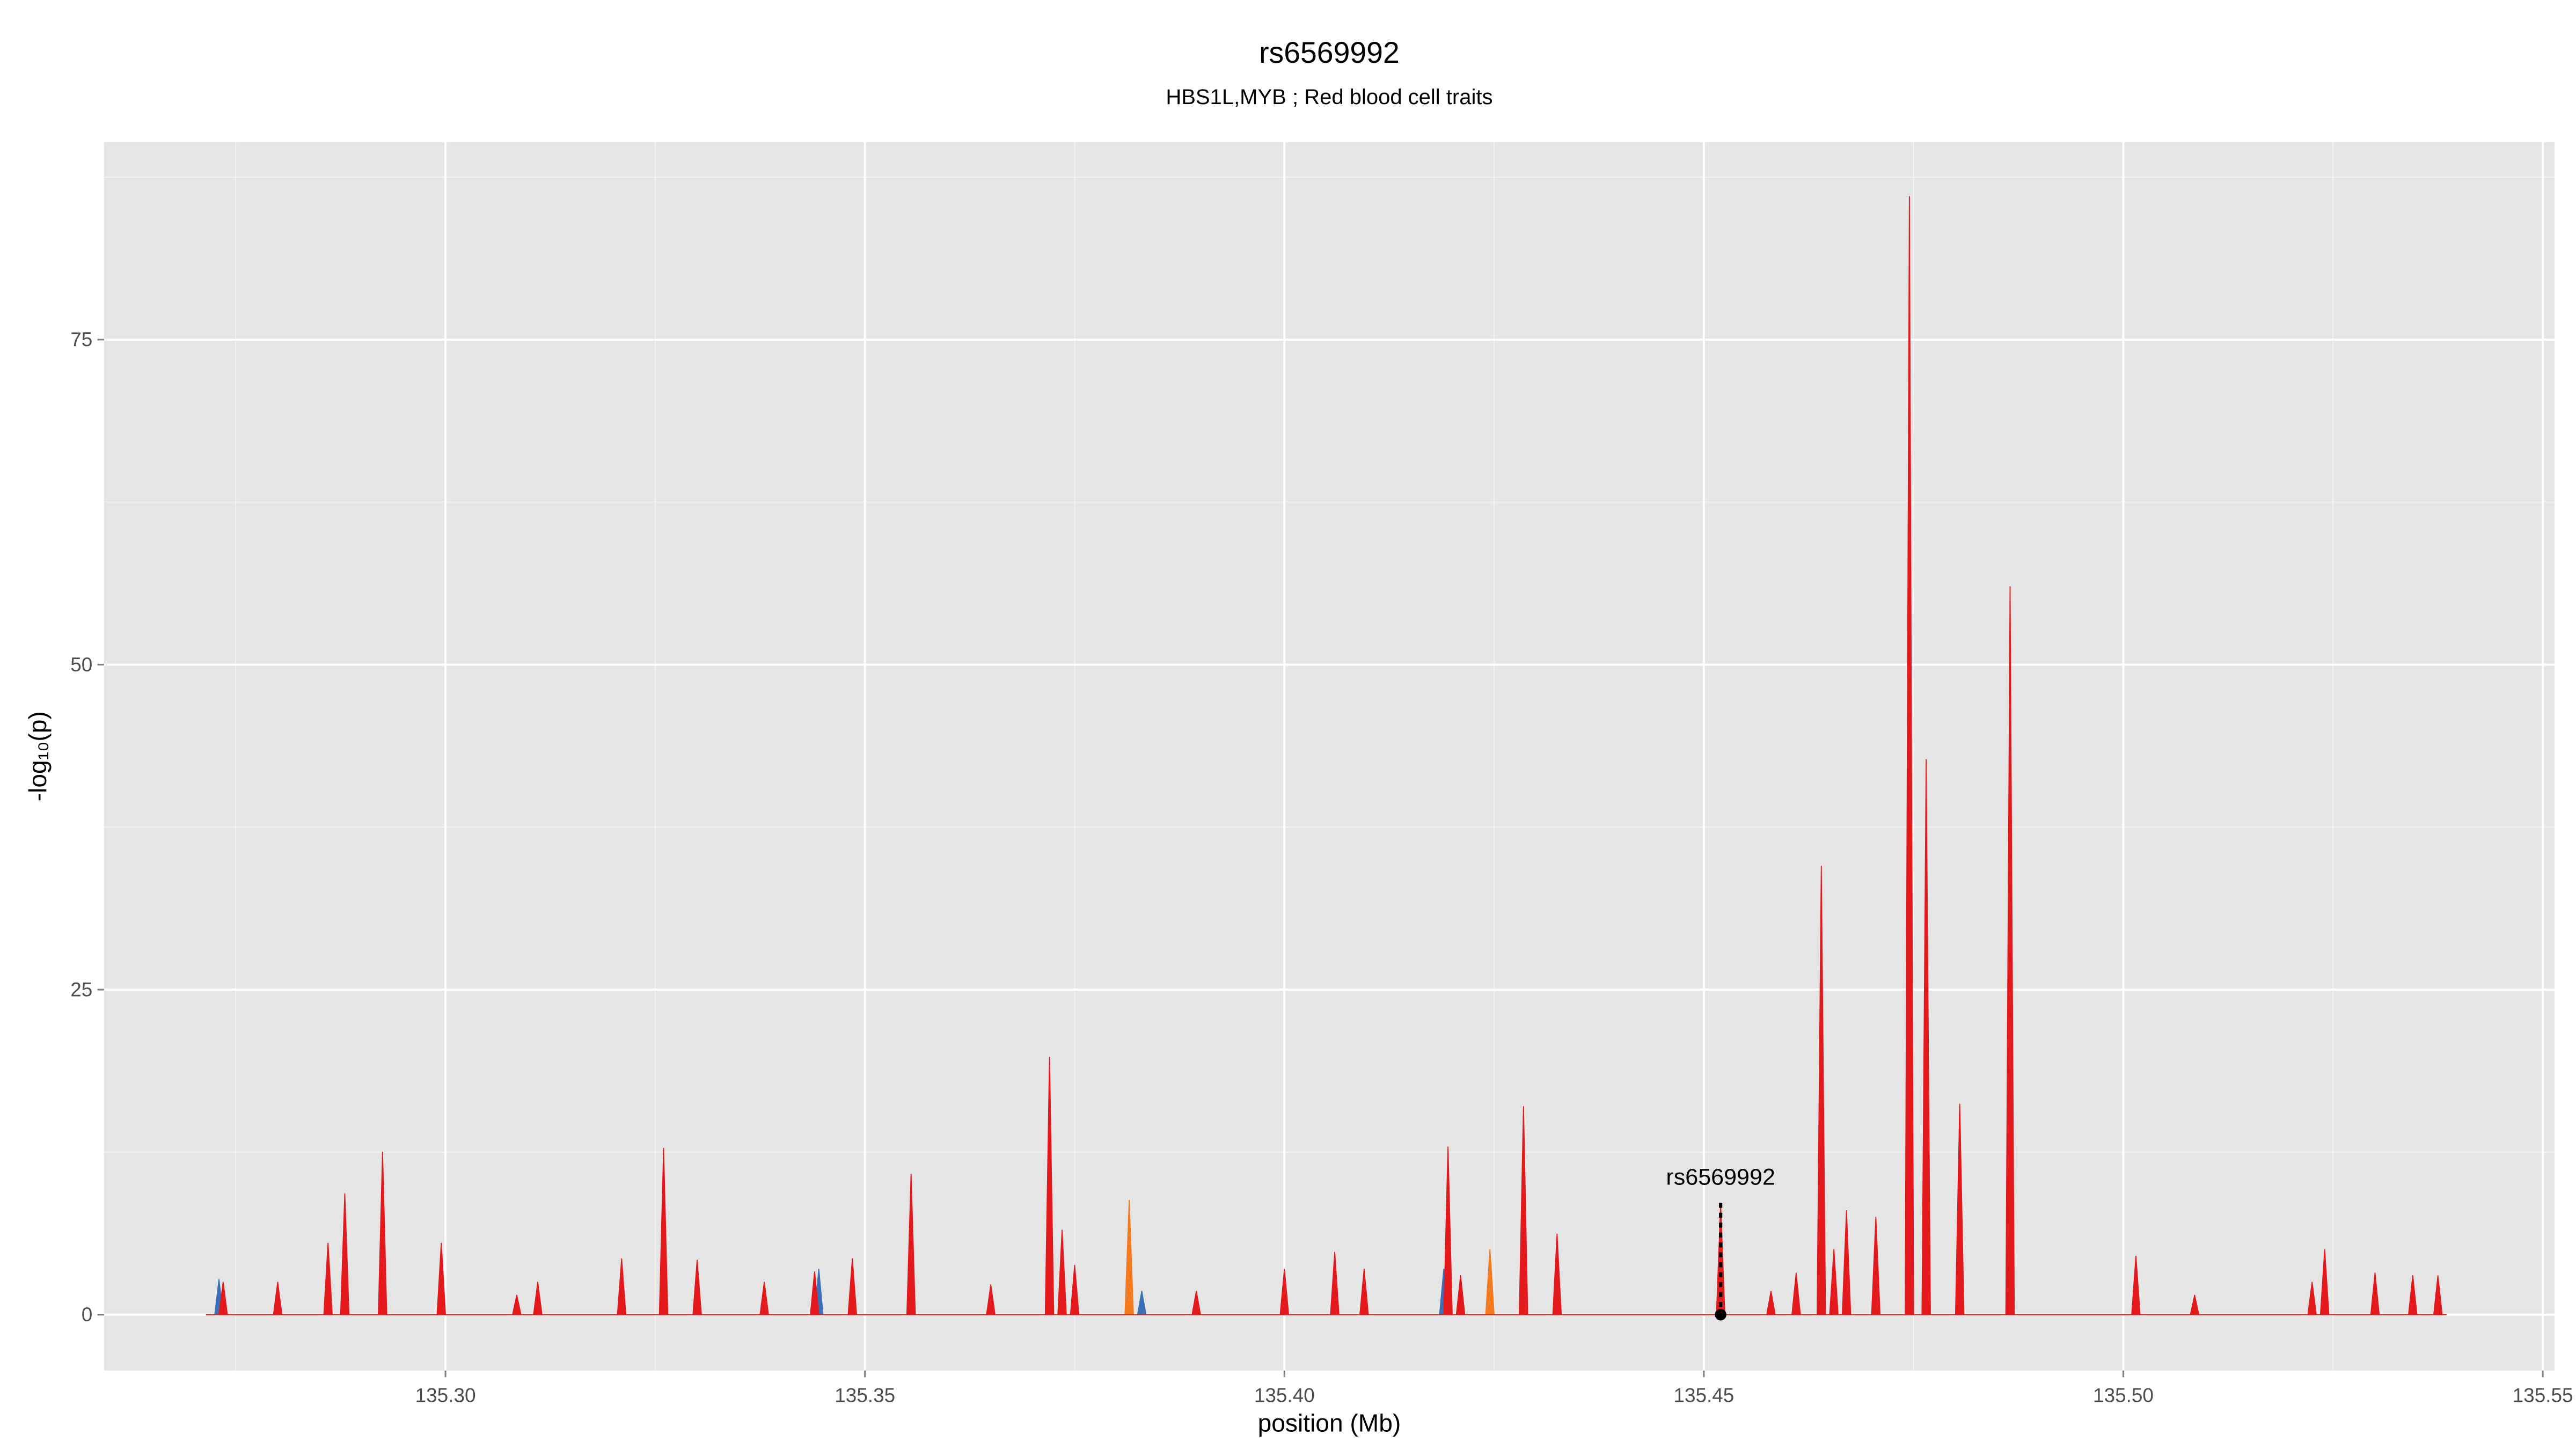  What do you see at coordinates (1720, 1314) in the screenshot?
I see `highlight-point` at bounding box center [1720, 1314].